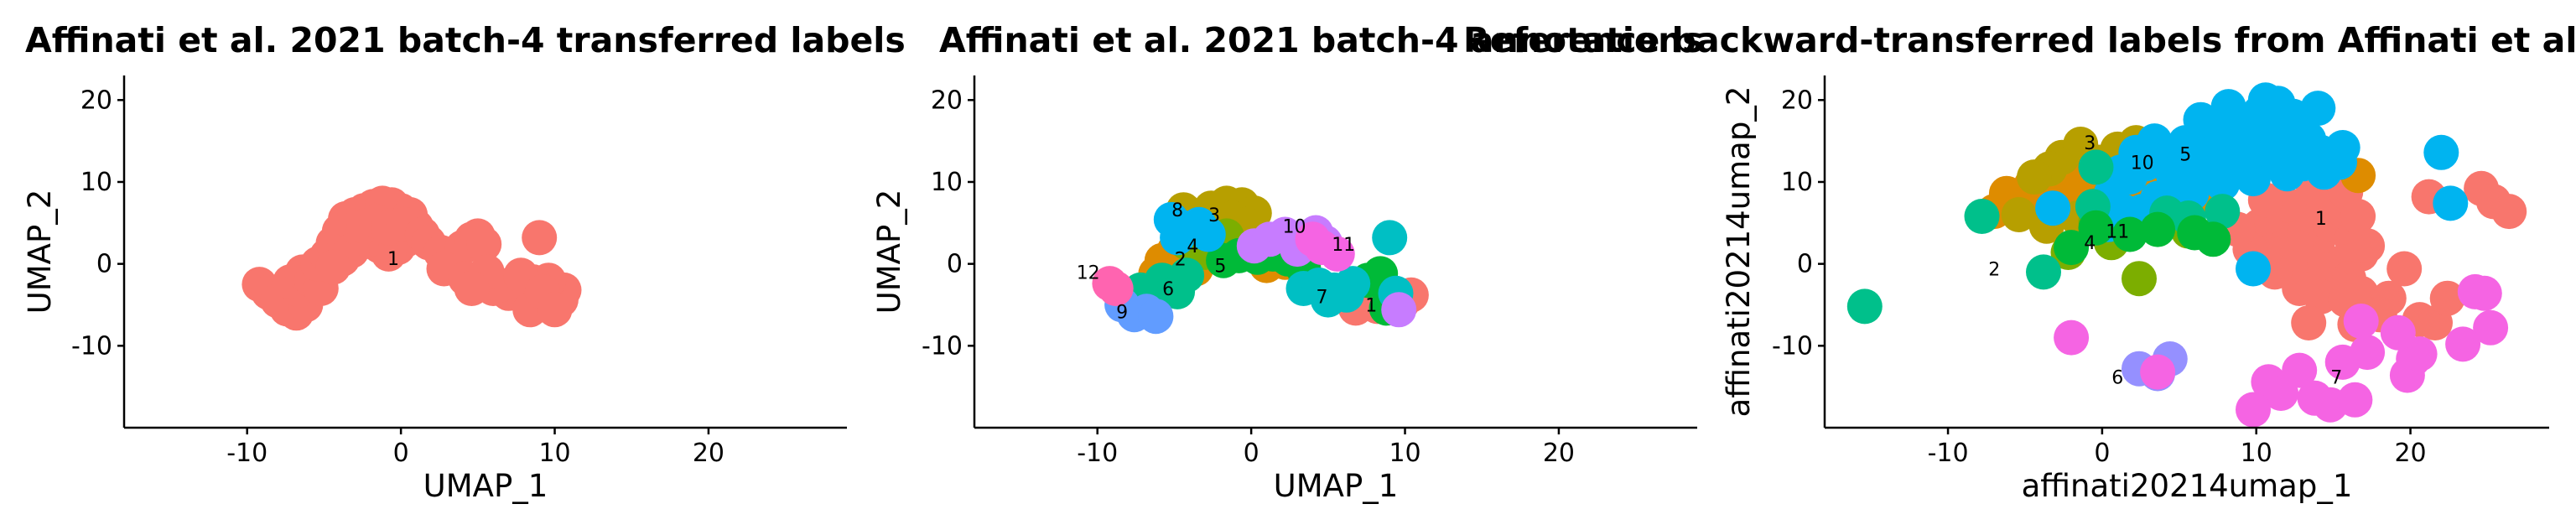 The image size is (2576, 530). Describe the element at coordinates (1177, 210) in the screenshot. I see `cluster-label: 8` at that location.